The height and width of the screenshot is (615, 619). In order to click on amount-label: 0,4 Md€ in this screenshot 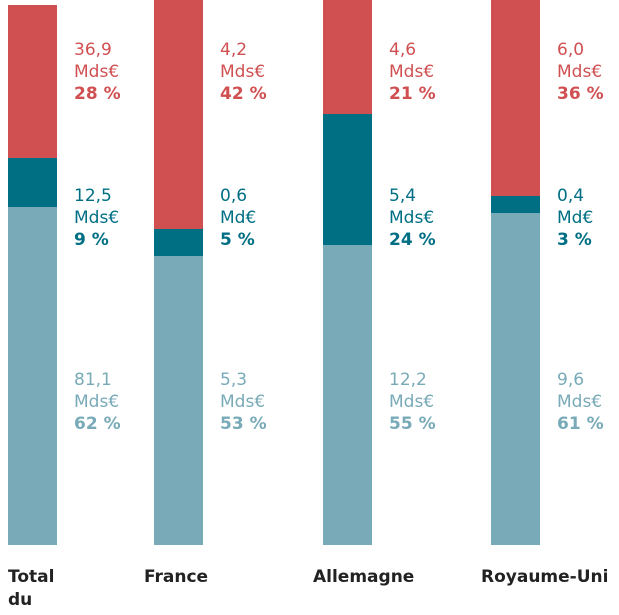, I will do `click(575, 207)`.